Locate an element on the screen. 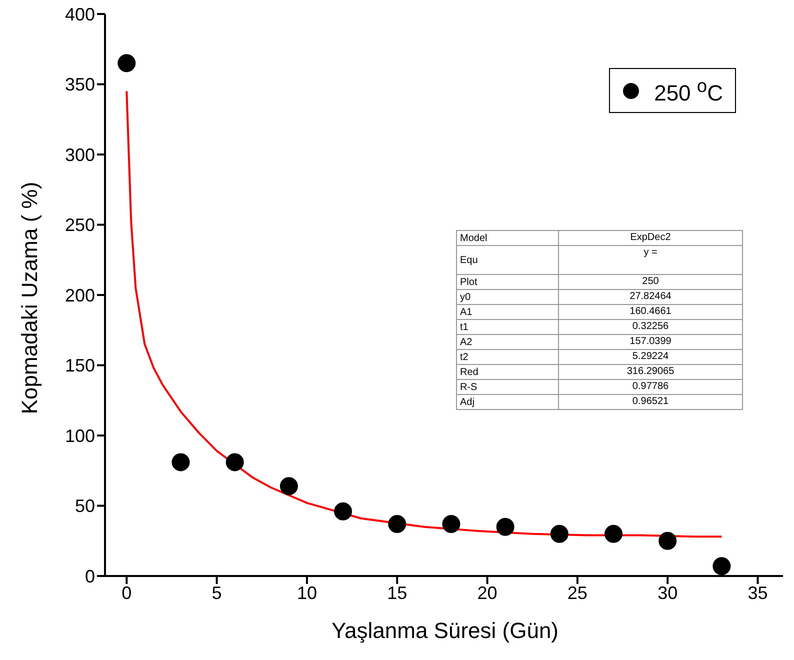 This screenshot has height=660, width=794. y-tick-label: 100 is located at coordinates (79, 436).